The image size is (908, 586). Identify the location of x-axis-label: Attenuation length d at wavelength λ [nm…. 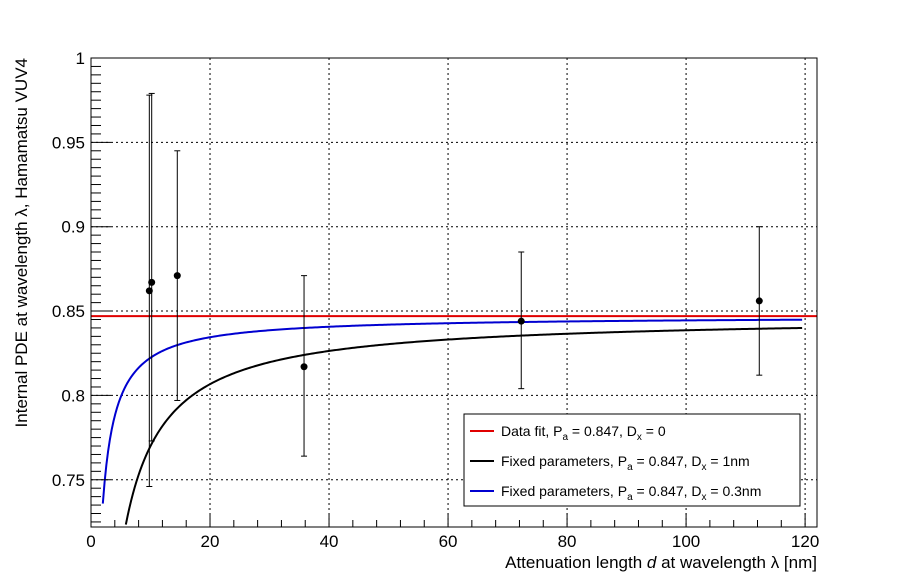
(661, 562).